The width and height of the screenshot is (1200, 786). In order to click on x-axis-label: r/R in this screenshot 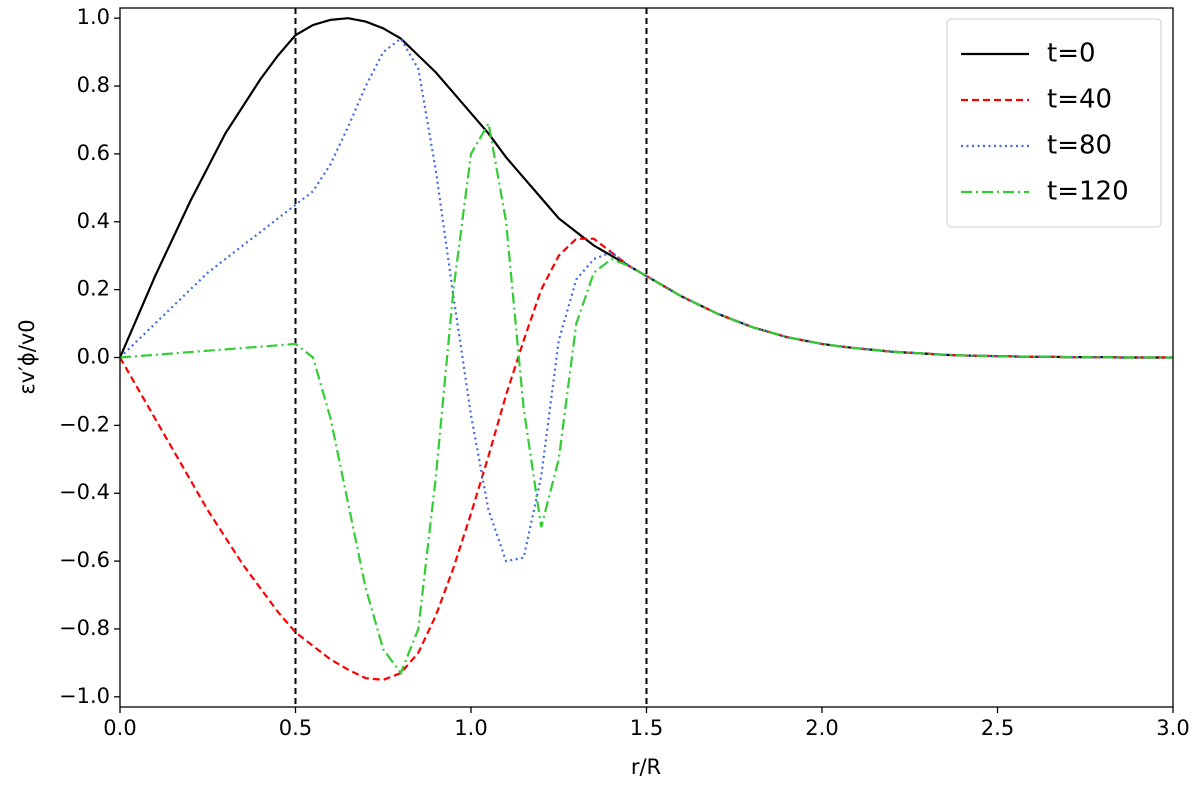, I will do `click(646, 767)`.